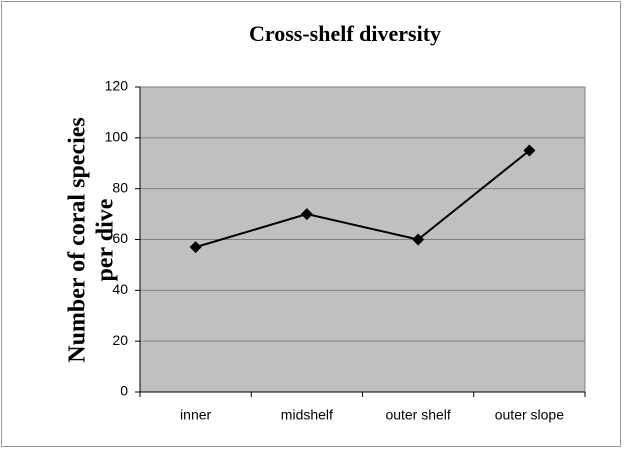  What do you see at coordinates (417, 415) in the screenshot?
I see `x-tick-label: outer shelf` at bounding box center [417, 415].